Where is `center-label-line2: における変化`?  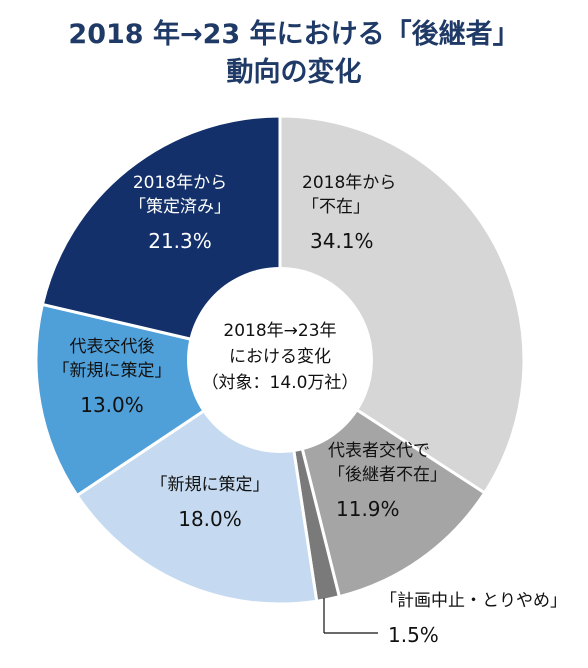
center-label-line2: における変化 is located at coordinates (280, 357).